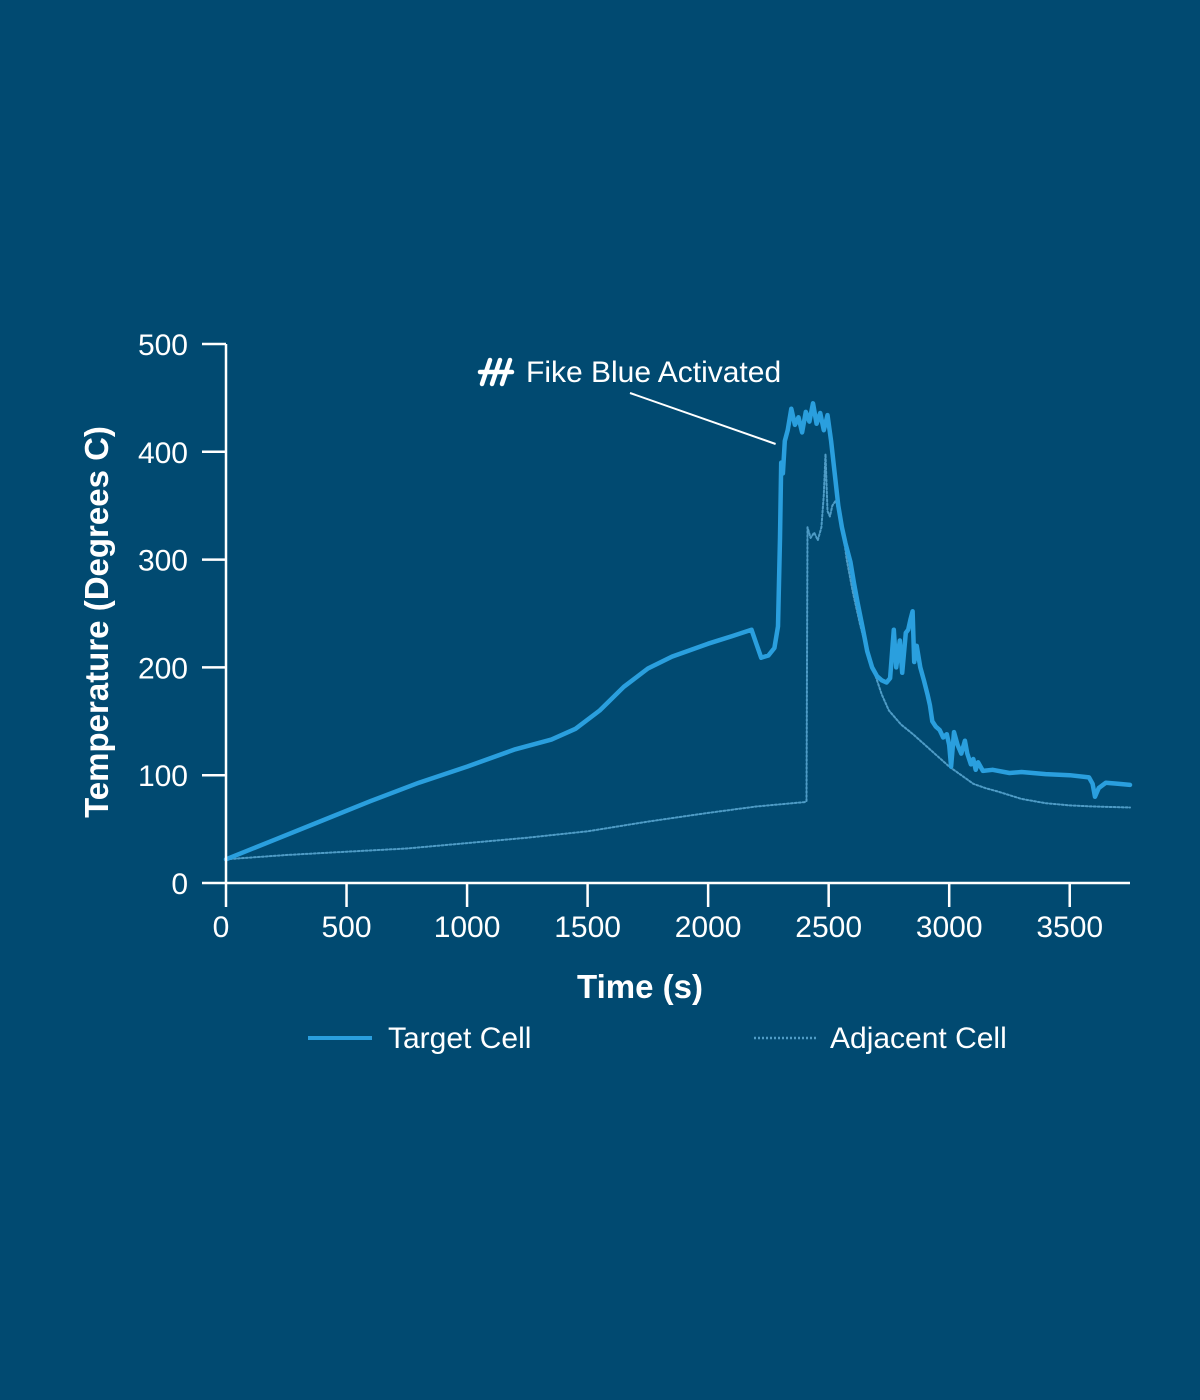 This screenshot has width=1200, height=1400. Describe the element at coordinates (702, 418) in the screenshot. I see `annotation-leader-line` at that location.